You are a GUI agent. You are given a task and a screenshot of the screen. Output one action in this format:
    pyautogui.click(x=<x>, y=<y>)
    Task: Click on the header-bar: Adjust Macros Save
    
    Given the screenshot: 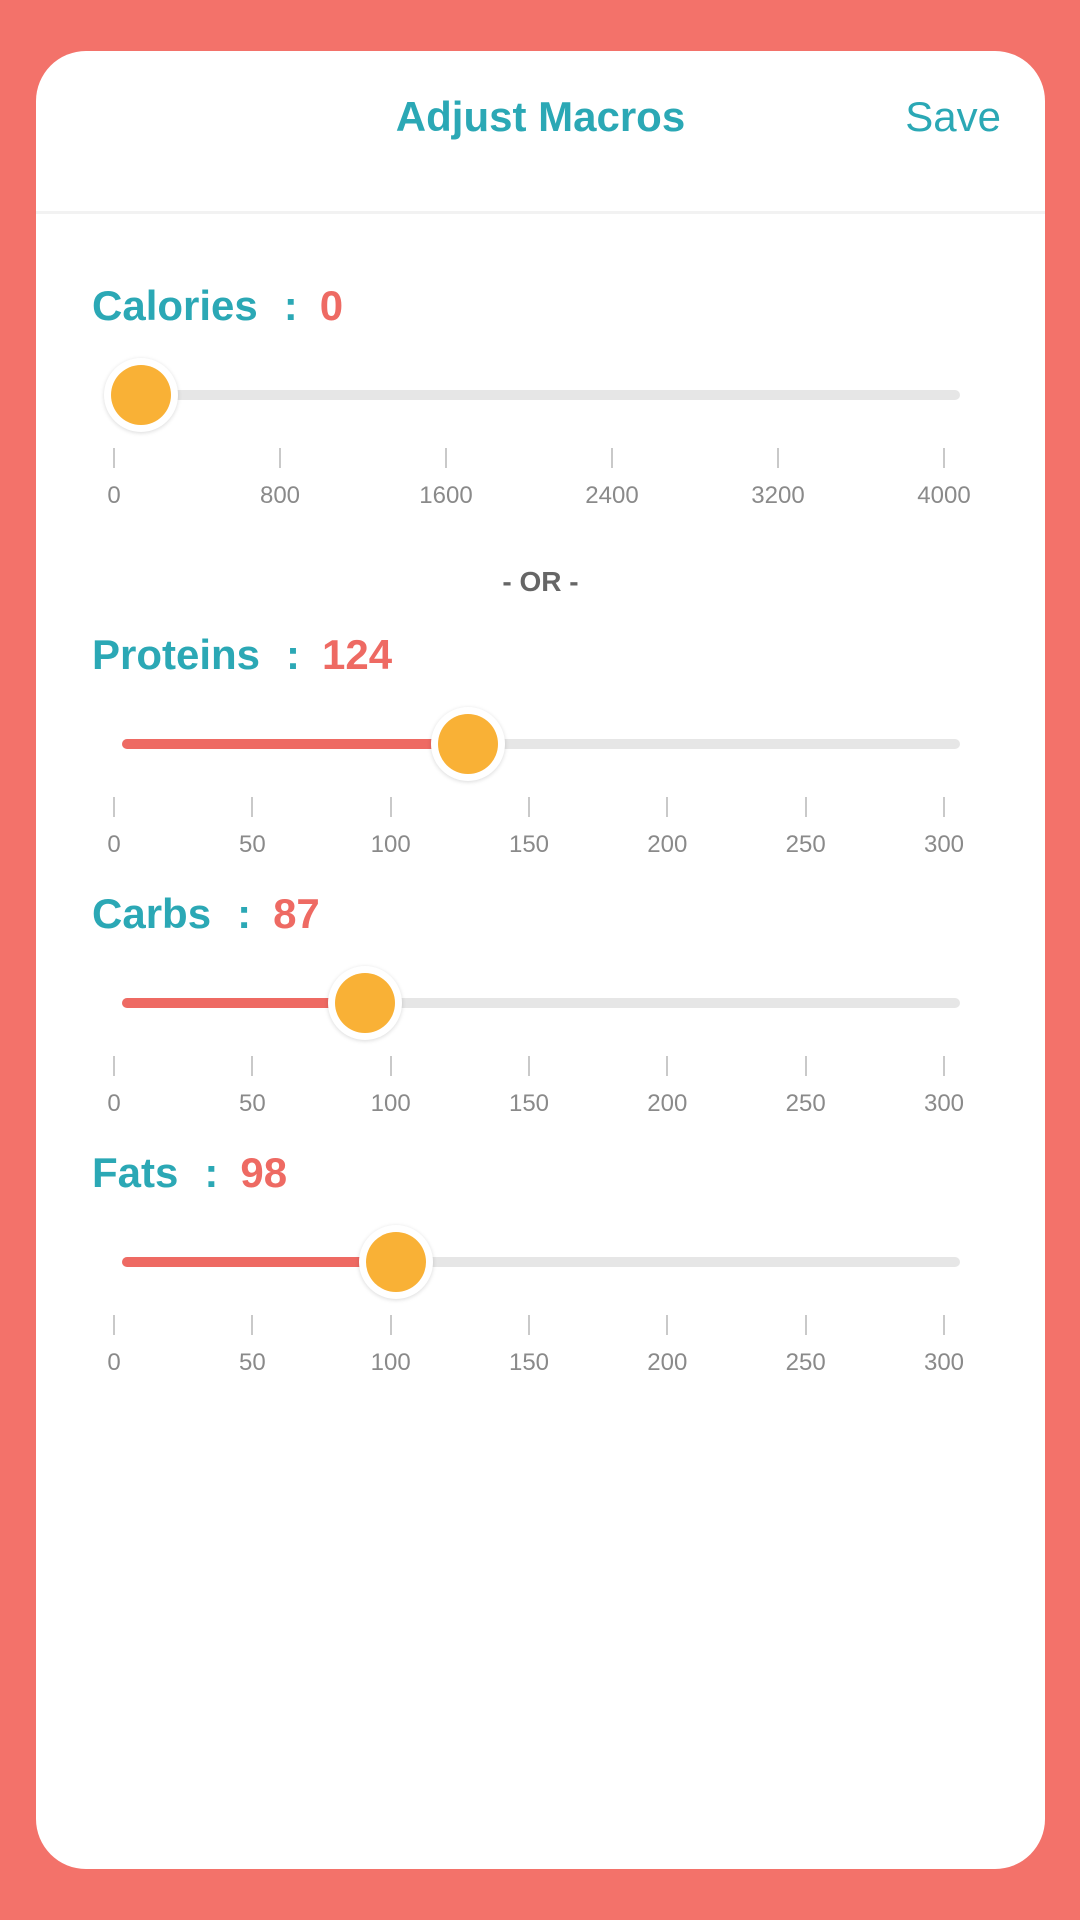 What is the action you would take?
    pyautogui.click(x=540, y=132)
    